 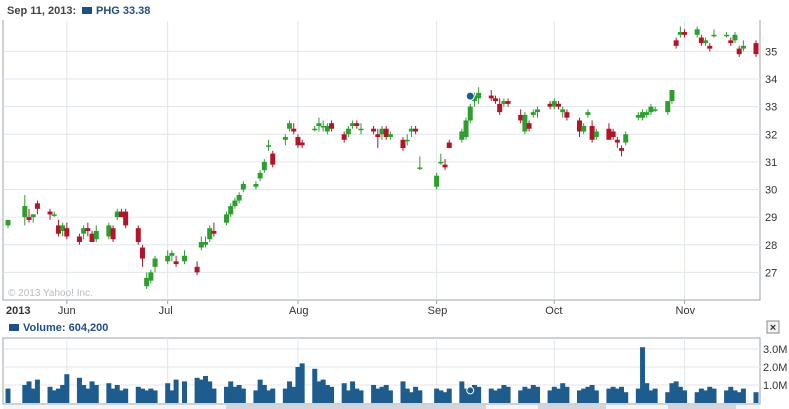 I want to click on volume-legend-label: Volume: 604,200, so click(x=65, y=328).